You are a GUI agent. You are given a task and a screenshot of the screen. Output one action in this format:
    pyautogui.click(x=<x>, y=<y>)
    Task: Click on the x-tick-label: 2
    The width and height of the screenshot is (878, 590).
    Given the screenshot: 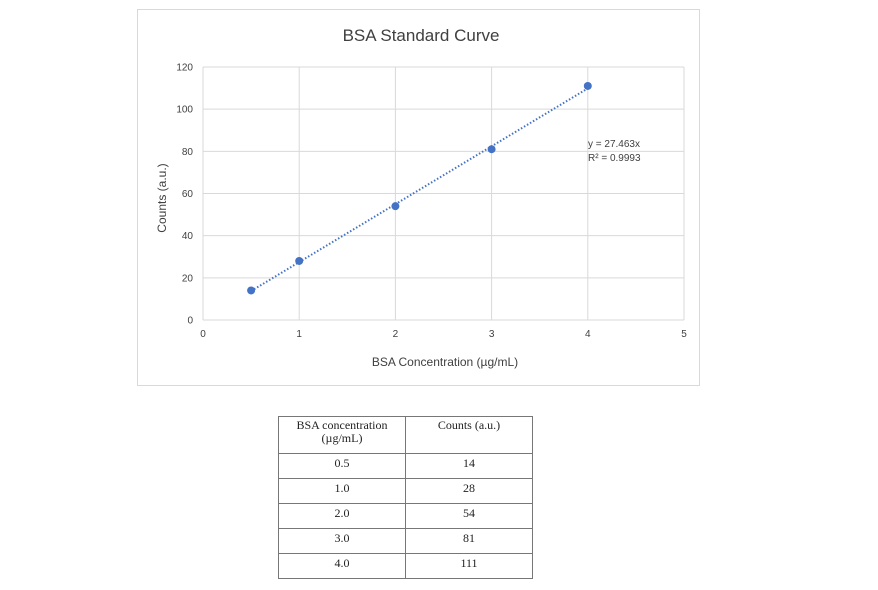 What is the action you would take?
    pyautogui.click(x=396, y=334)
    